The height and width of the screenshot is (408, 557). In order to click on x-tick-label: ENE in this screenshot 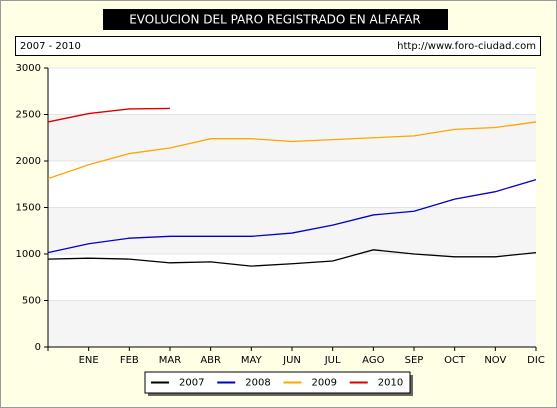, I will do `click(89, 360)`.